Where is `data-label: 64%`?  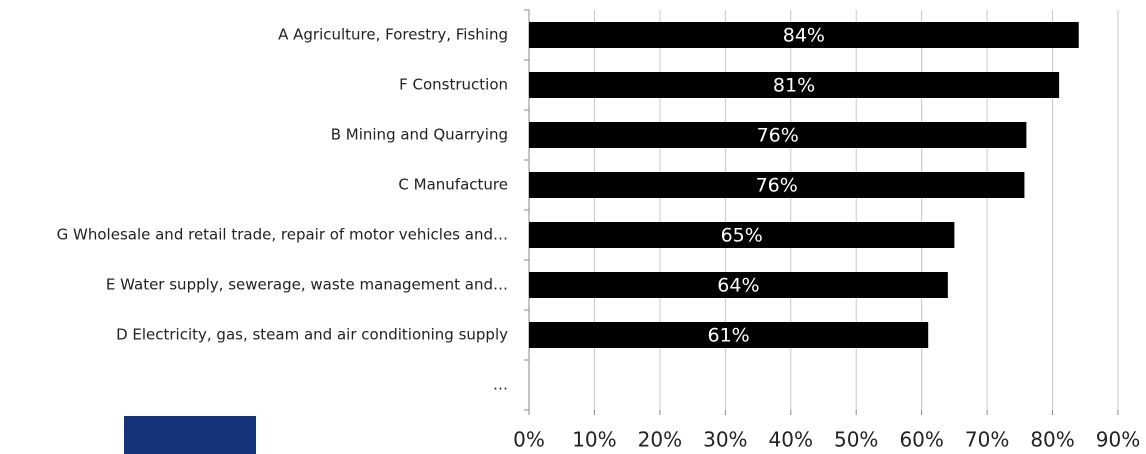
data-label: 64% is located at coordinates (738, 286).